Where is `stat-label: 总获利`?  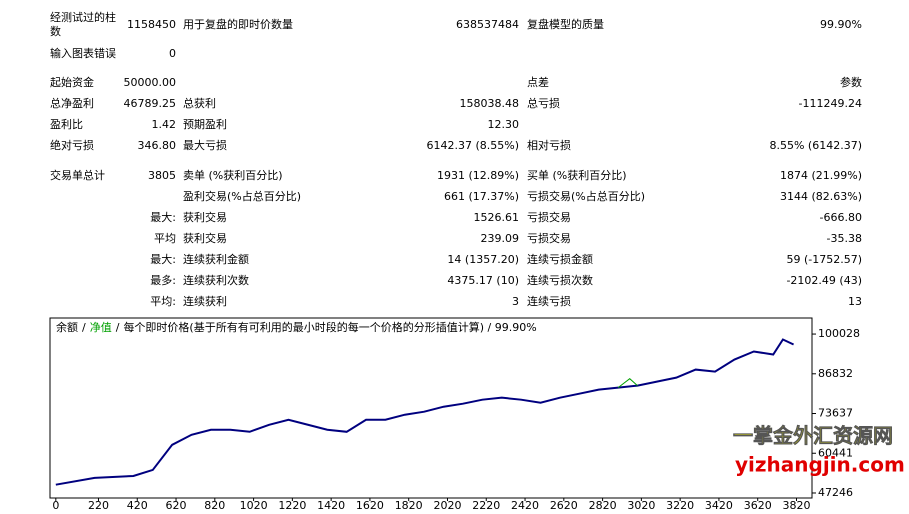
stat-label: 总获利 is located at coordinates (199, 103).